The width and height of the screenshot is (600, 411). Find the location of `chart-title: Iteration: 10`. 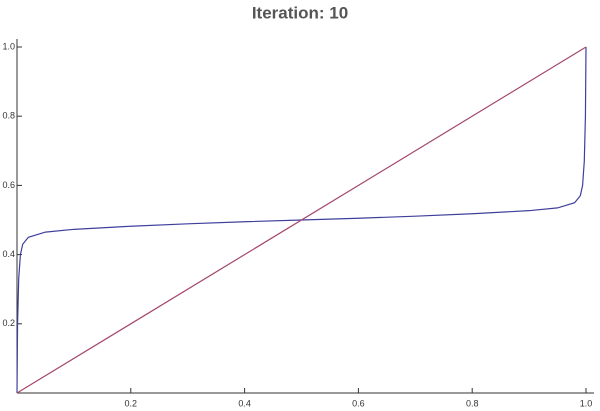

chart-title: Iteration: 10 is located at coordinates (300, 12).